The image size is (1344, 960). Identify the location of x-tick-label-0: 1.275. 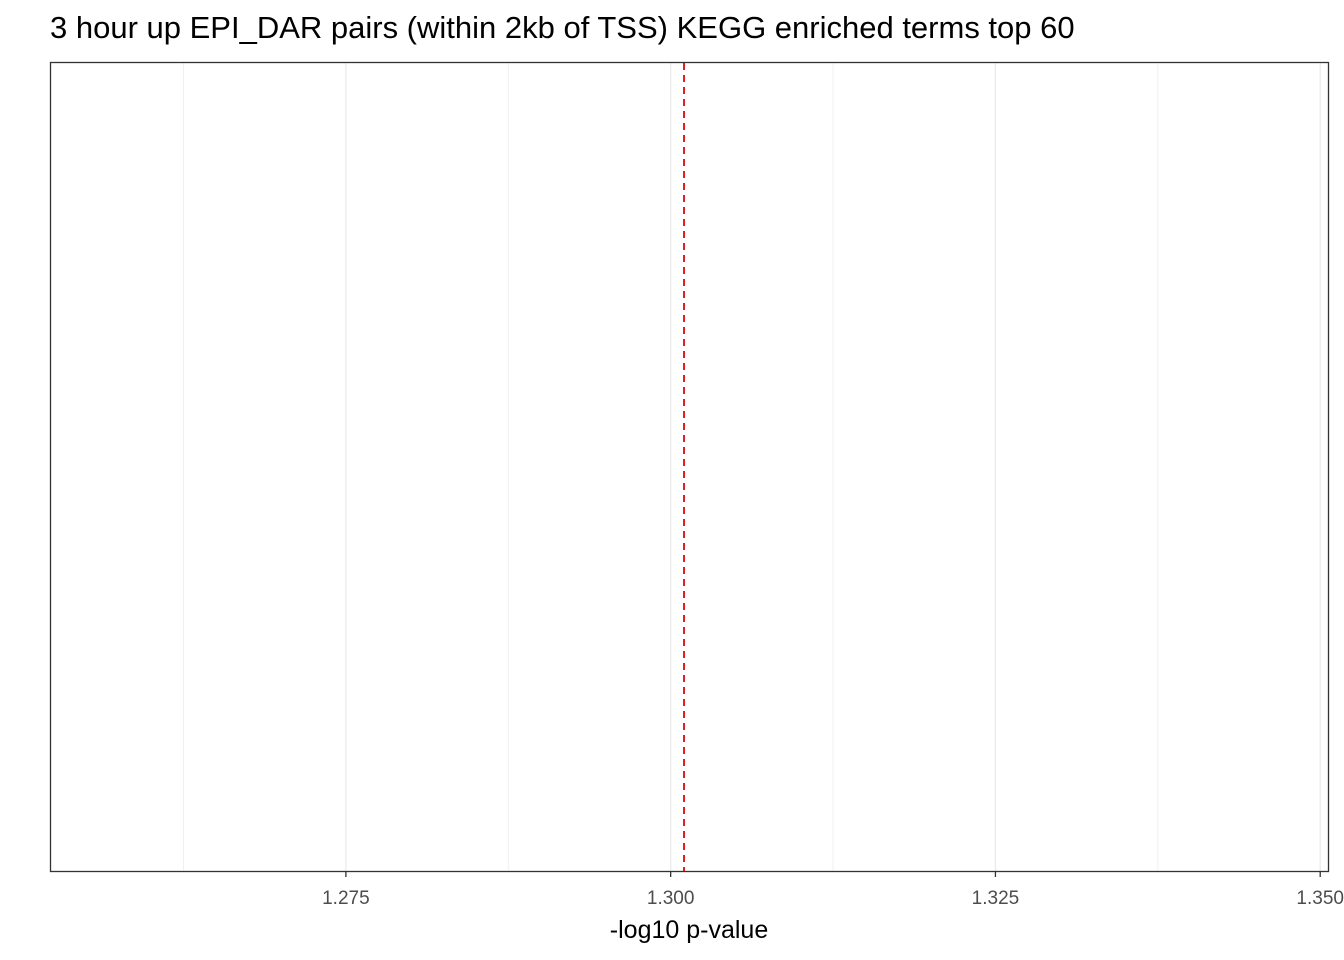
(346, 898).